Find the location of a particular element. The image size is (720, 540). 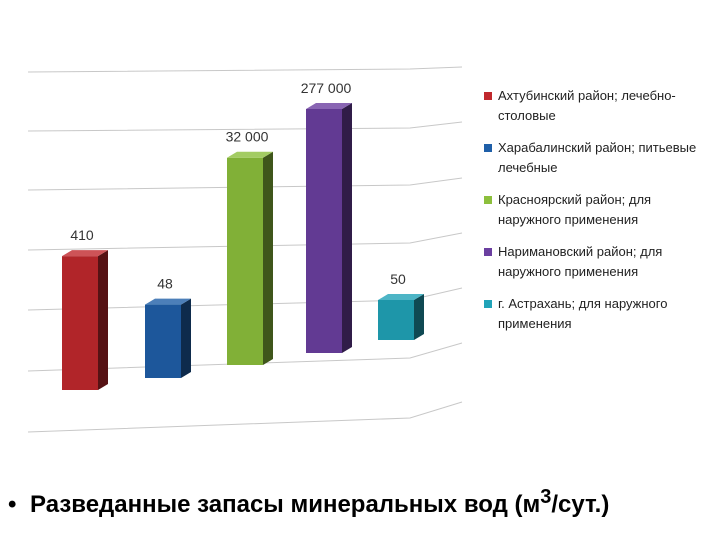

legend-item: Ахтубинский район; лечебно-столовые is located at coordinates (599, 106).